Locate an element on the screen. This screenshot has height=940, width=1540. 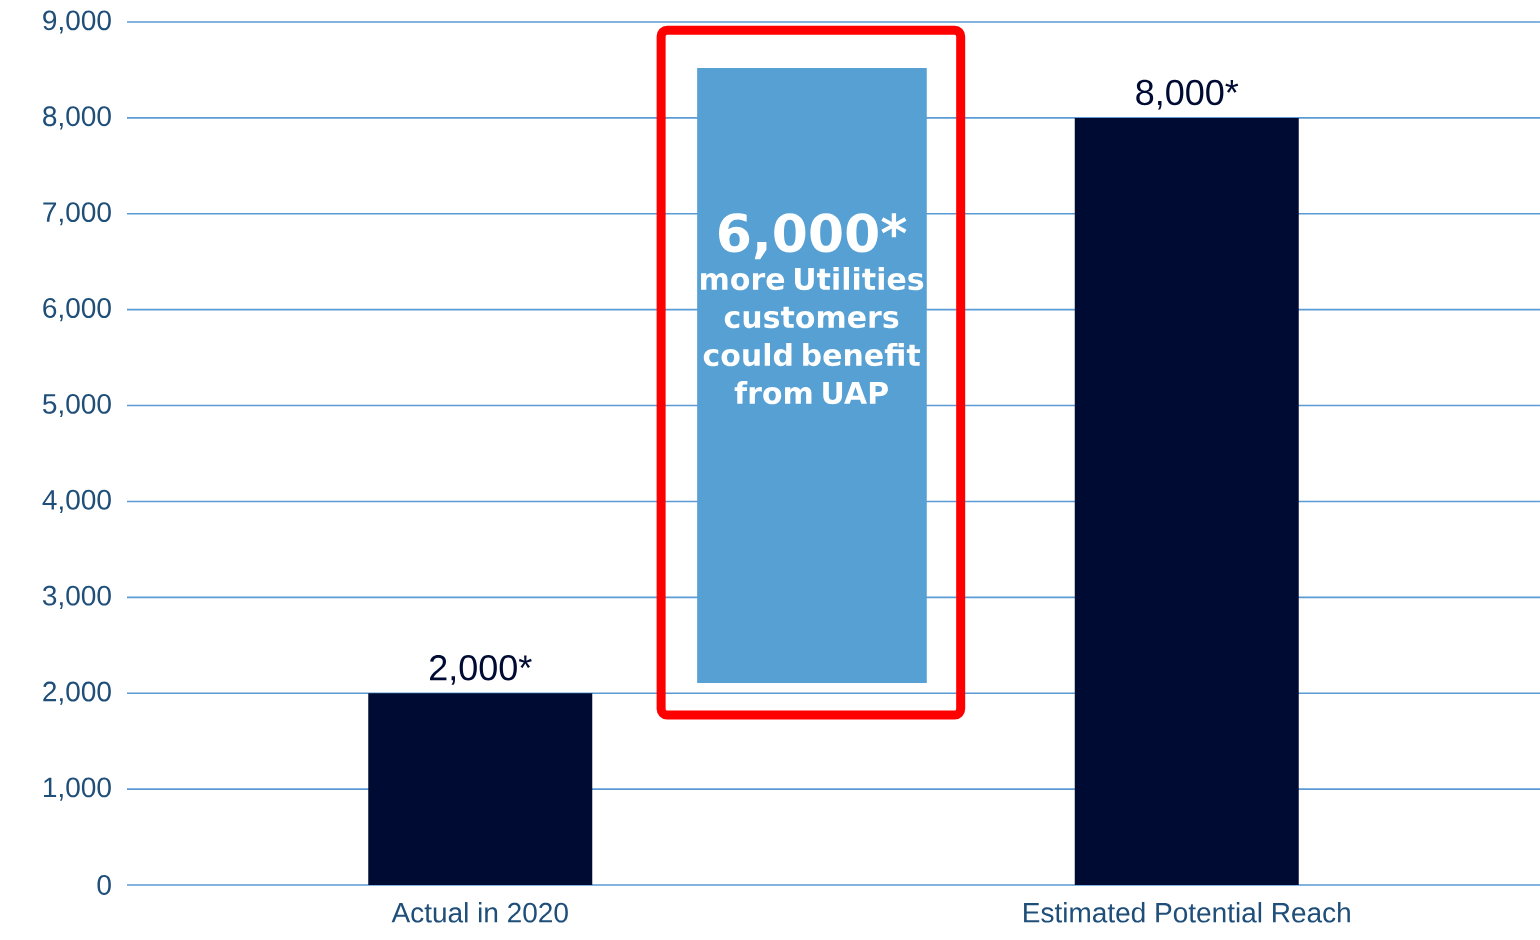
y-tick-label: 2,000 is located at coordinates (77, 693).